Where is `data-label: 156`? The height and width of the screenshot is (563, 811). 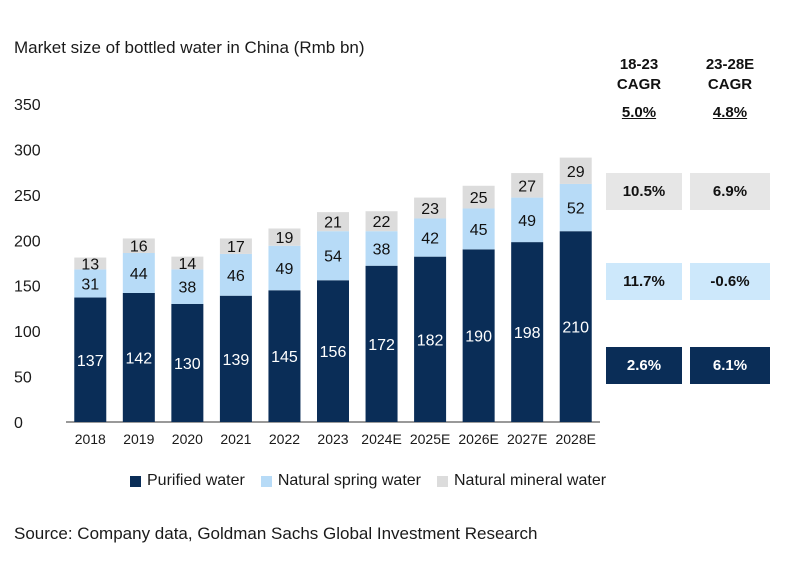
data-label: 156 is located at coordinates (333, 352).